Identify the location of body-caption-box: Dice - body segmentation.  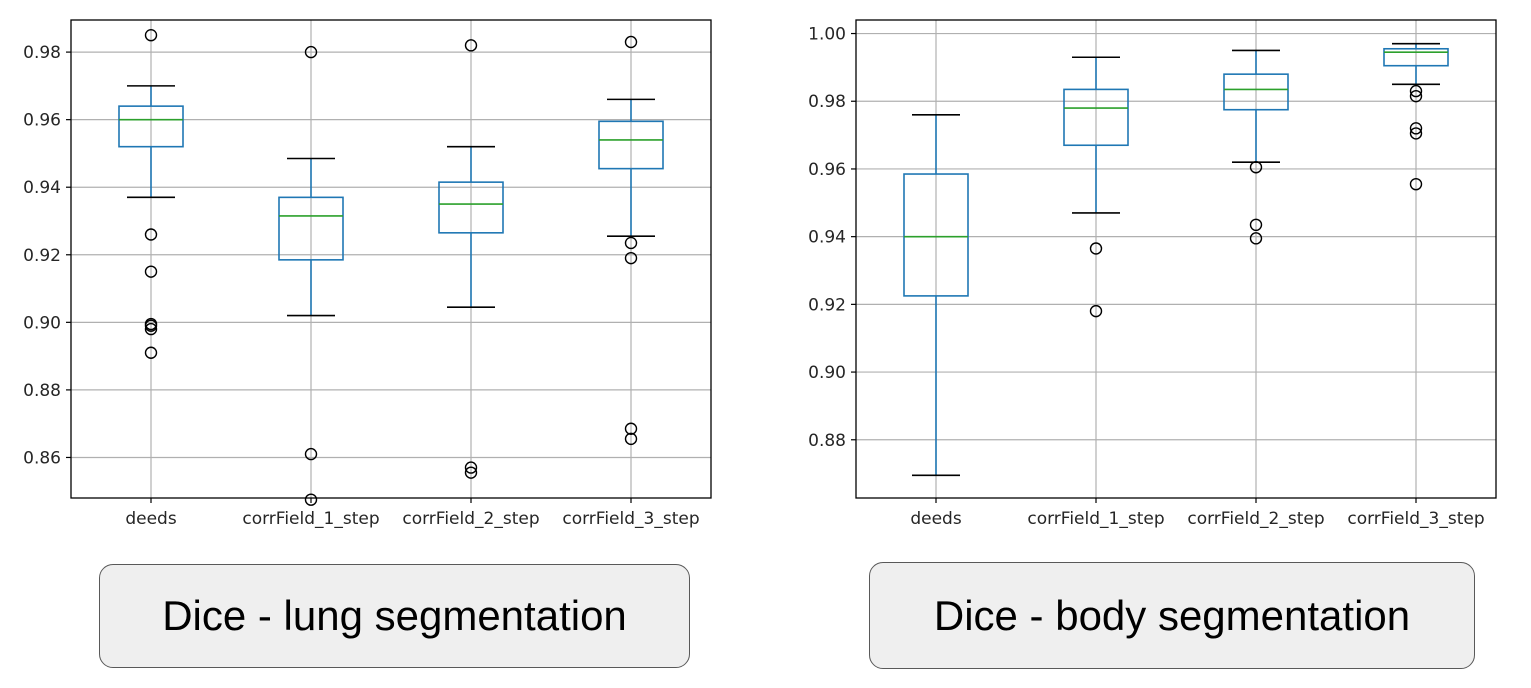
(1172, 615).